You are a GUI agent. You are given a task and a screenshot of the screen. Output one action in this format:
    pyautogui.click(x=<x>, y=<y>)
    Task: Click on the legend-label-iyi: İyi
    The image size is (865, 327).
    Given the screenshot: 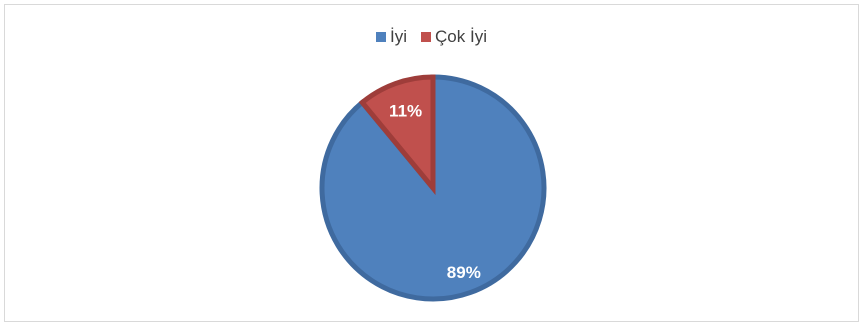 What is the action you would take?
    pyautogui.click(x=399, y=36)
    